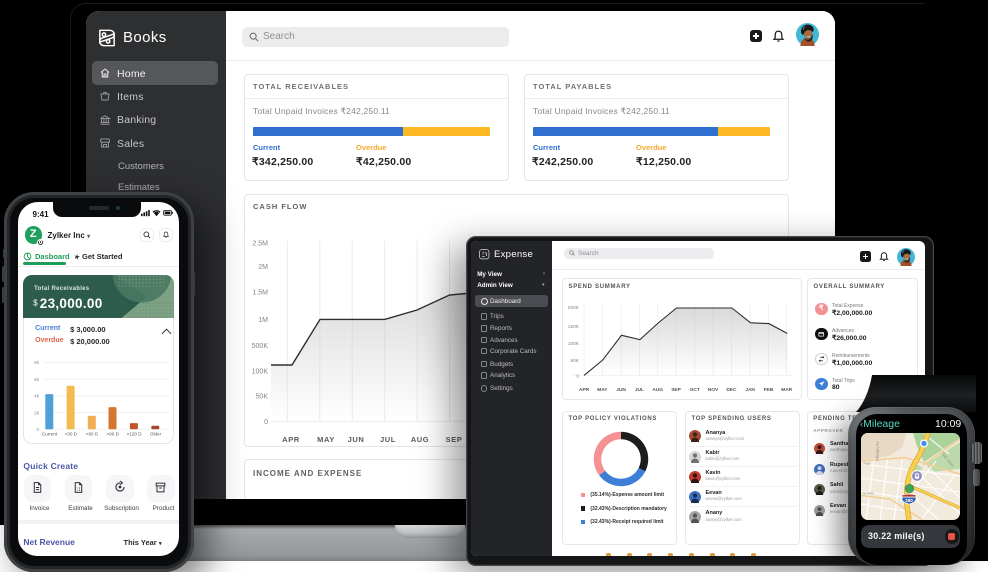 Image resolution: width=988 pixels, height=572 pixels. Describe the element at coordinates (750, 390) in the screenshot. I see `svg-text: JAN` at that location.